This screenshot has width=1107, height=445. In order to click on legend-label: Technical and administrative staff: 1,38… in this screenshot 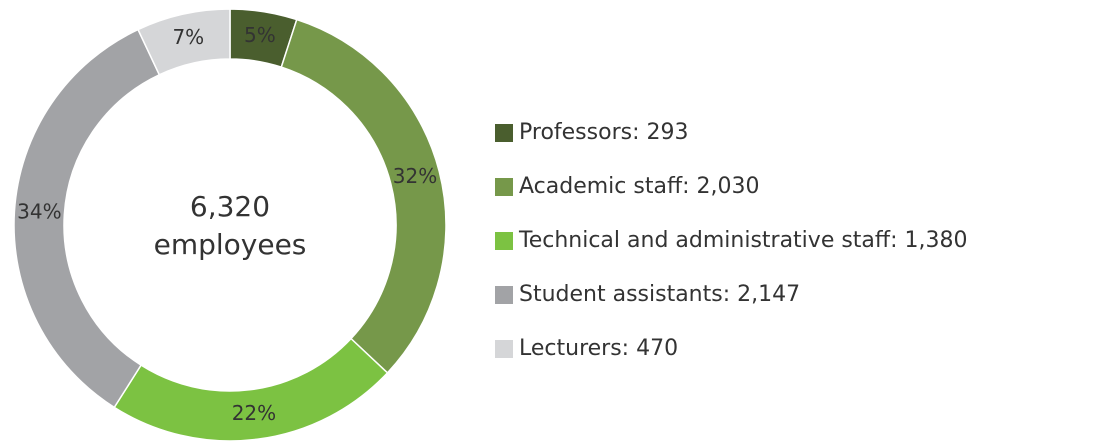, I will do `click(742, 240)`.